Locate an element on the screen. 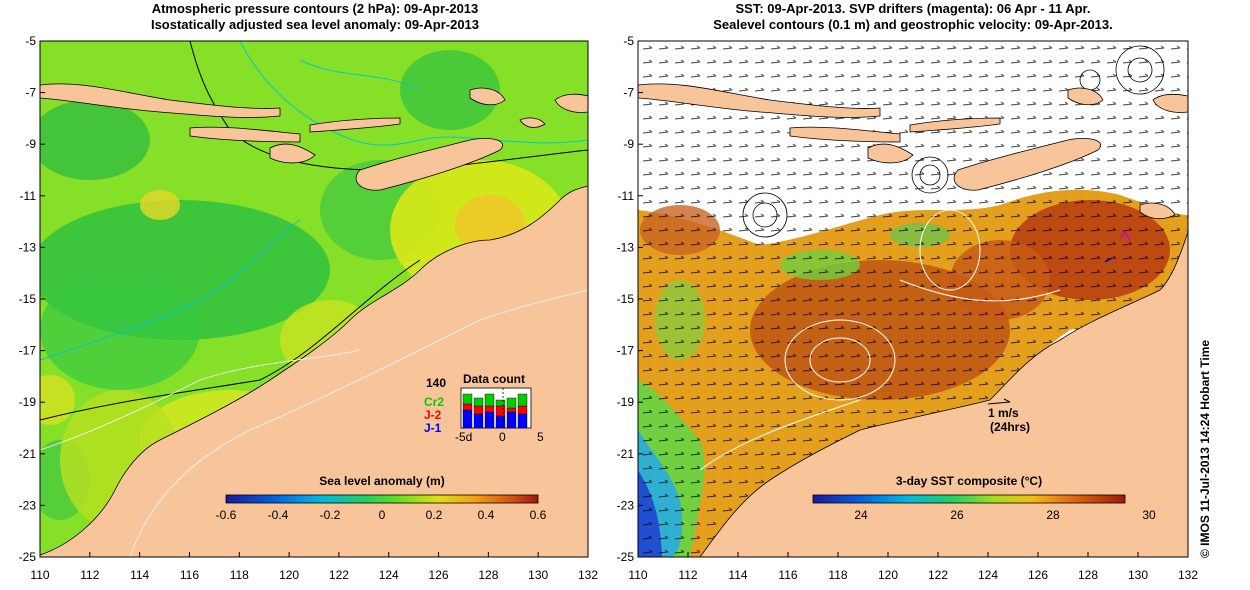  right-xtick-label: 110 is located at coordinates (637, 575).